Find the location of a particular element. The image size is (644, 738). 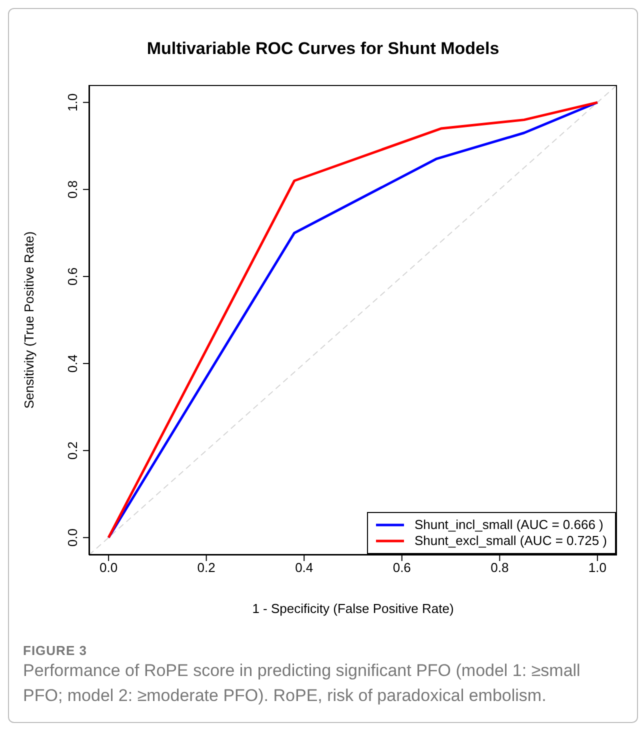

y-tick-label: 1.0 is located at coordinates (72, 102).